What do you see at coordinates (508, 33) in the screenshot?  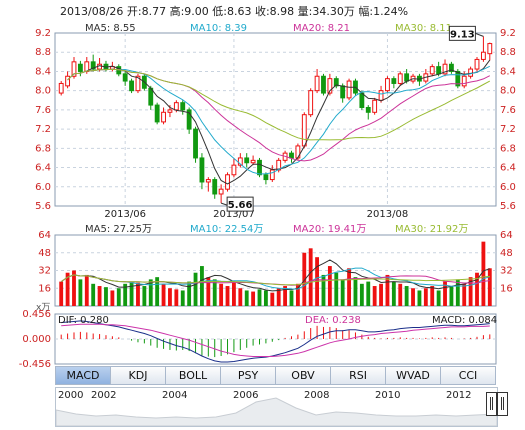 I see `price-axis-right-label: 9.2` at bounding box center [508, 33].